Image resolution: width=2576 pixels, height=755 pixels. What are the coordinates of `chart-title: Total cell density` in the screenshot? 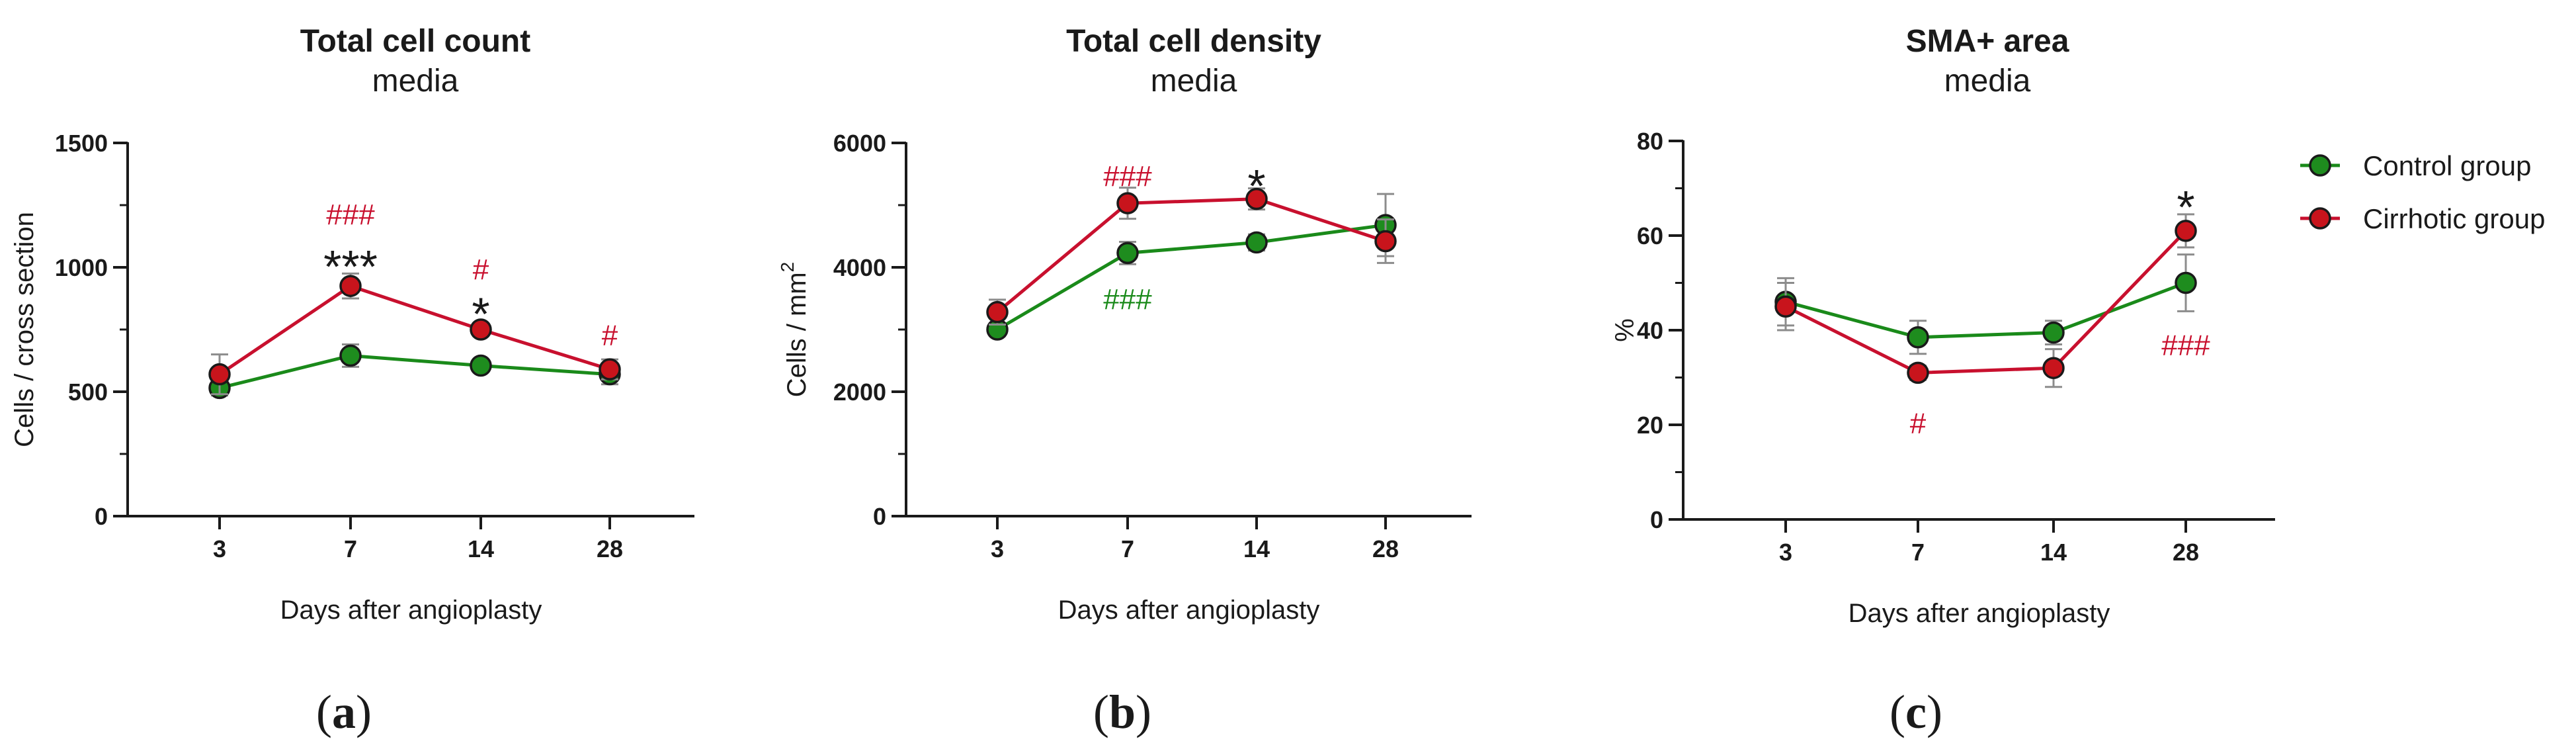 It's located at (1193, 41).